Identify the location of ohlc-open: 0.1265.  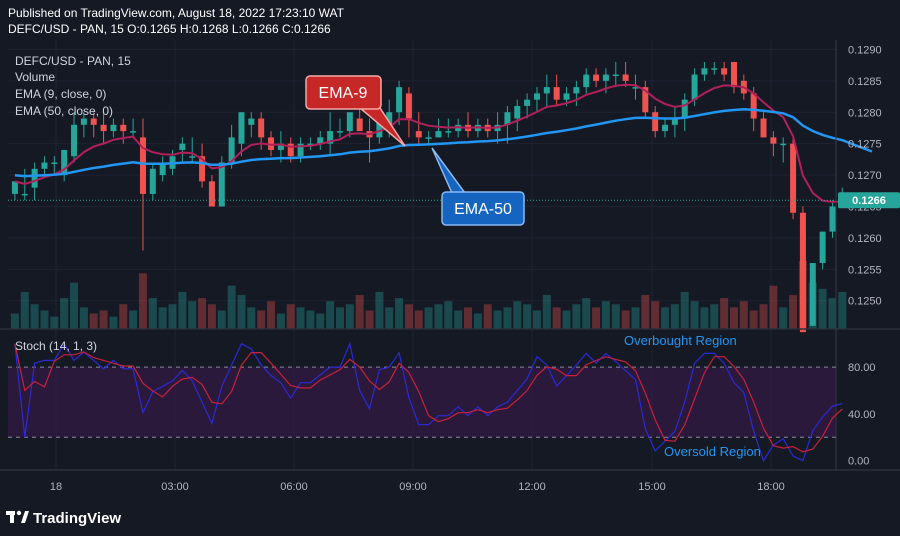
(158, 29).